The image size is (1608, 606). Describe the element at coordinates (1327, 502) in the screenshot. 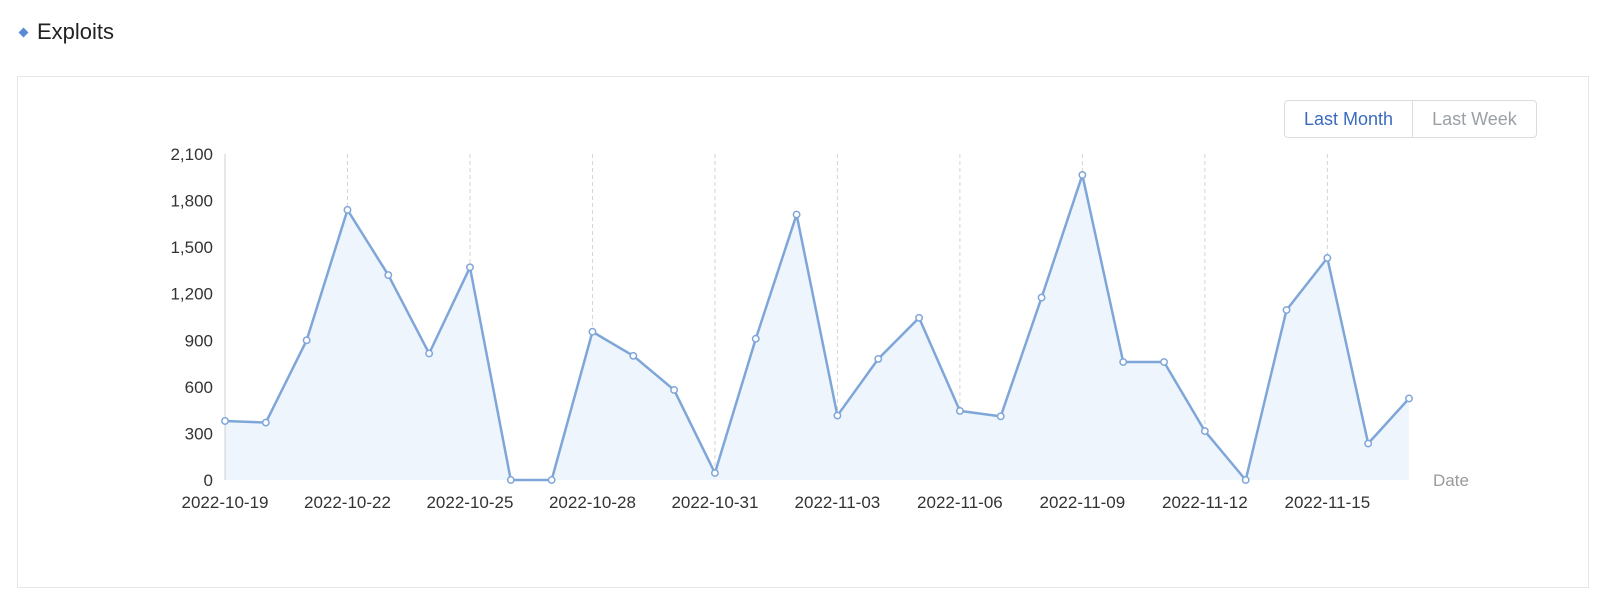

I see `x-tick-label: 2022-11-15` at that location.